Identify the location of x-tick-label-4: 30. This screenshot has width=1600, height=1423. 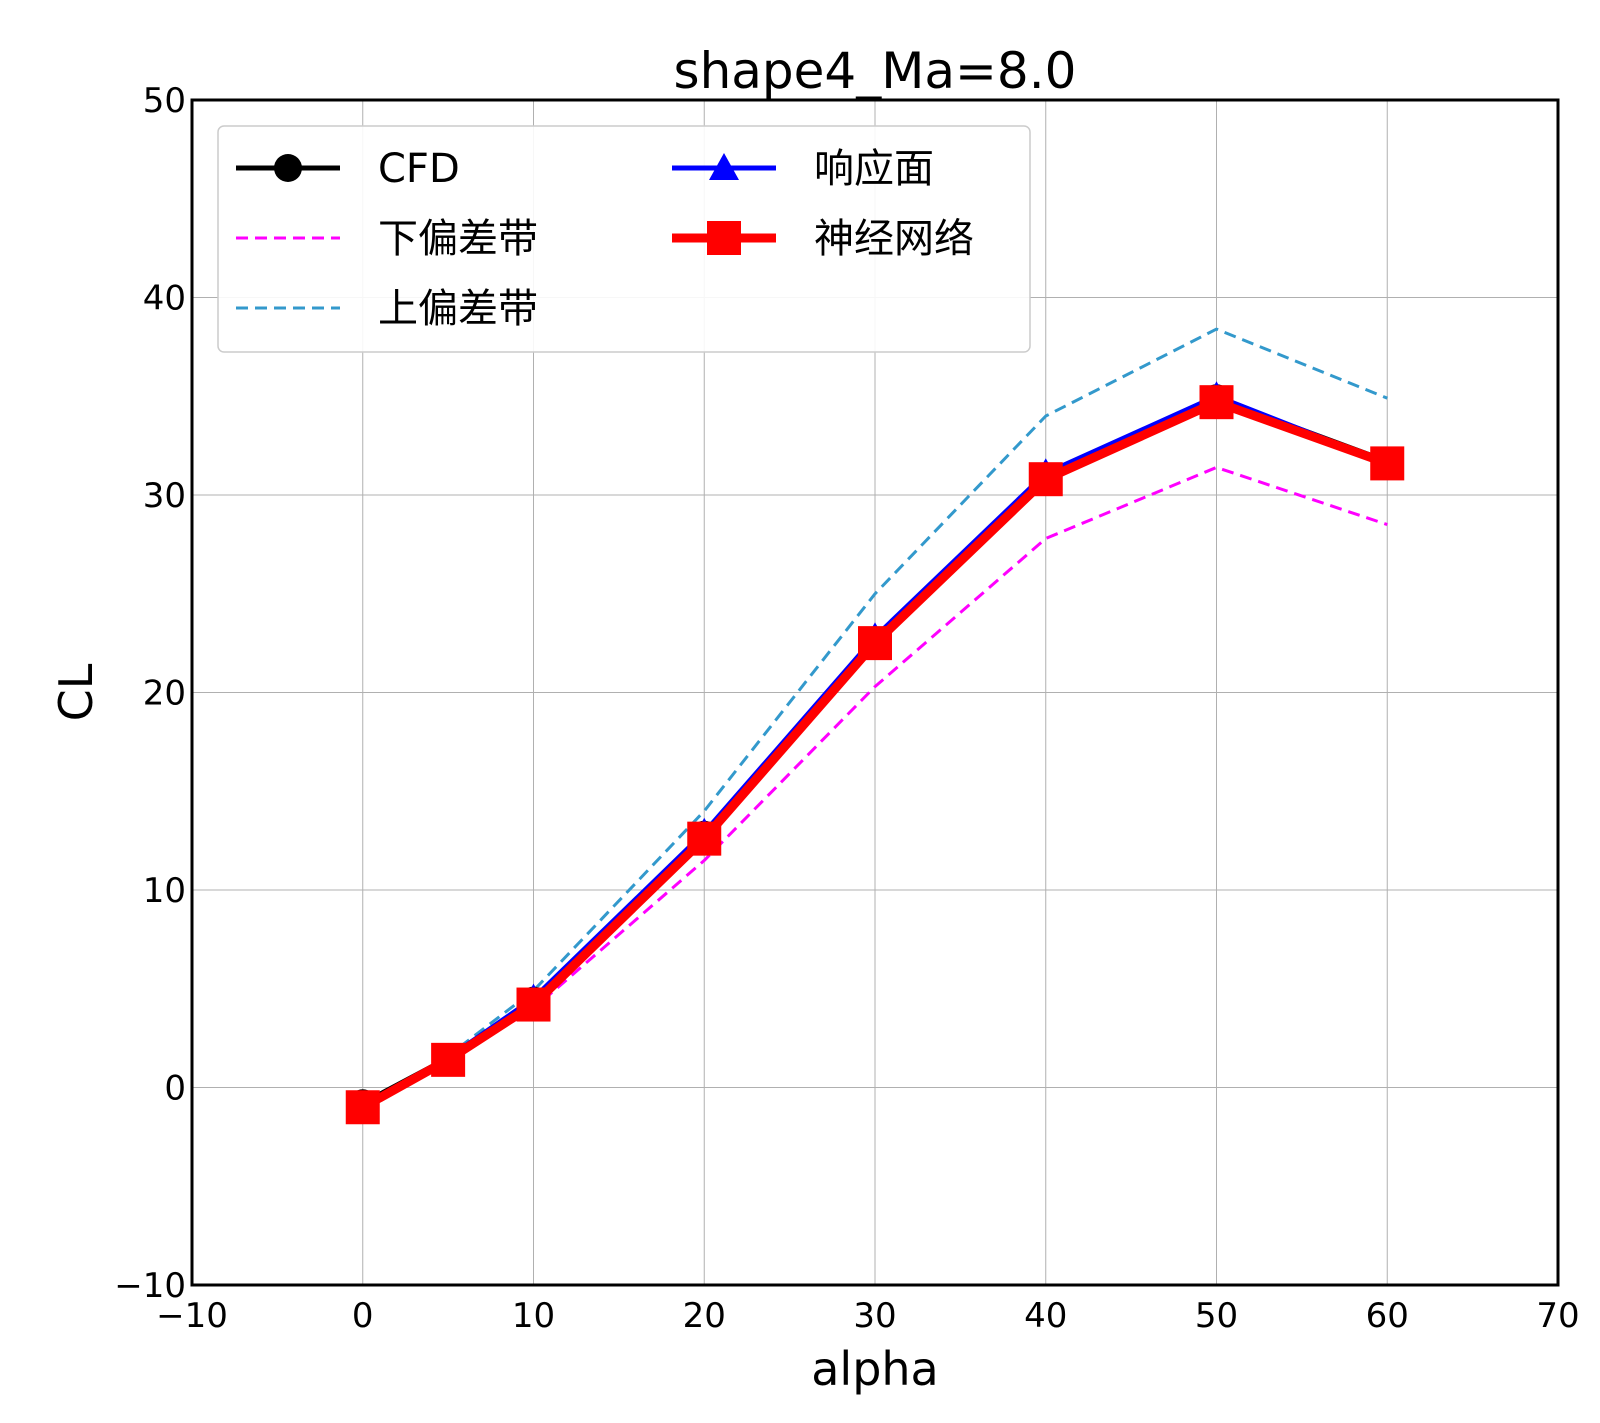
(874, 1316).